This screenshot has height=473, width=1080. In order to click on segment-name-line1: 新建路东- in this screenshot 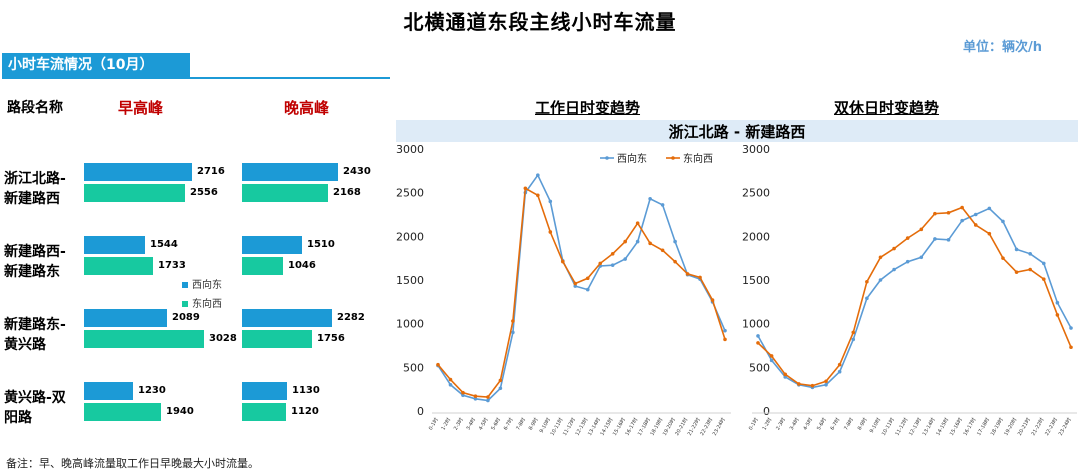, I will do `click(35, 325)`.